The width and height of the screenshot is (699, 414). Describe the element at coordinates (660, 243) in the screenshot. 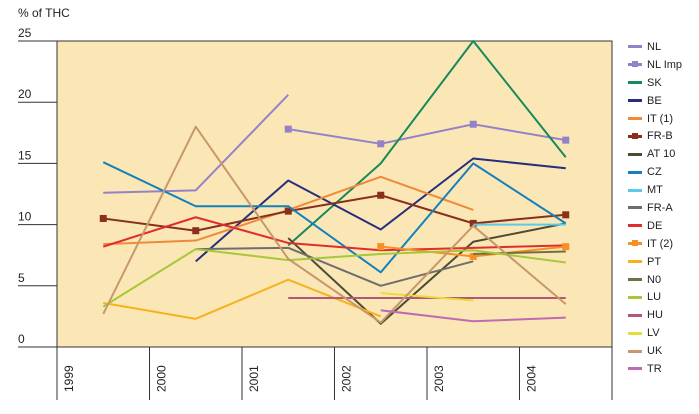

I see `legend-label: IT (2)` at that location.